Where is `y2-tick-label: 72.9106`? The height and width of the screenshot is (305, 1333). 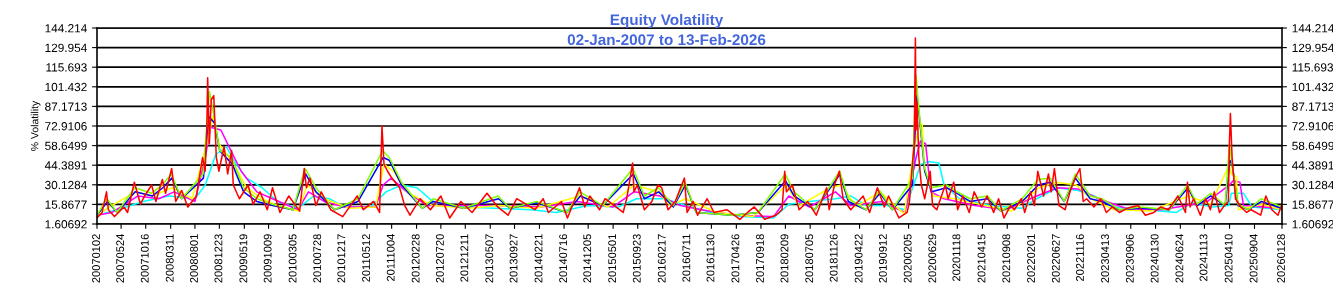 y2-tick-label: 72.9106 is located at coordinates (1312, 126).